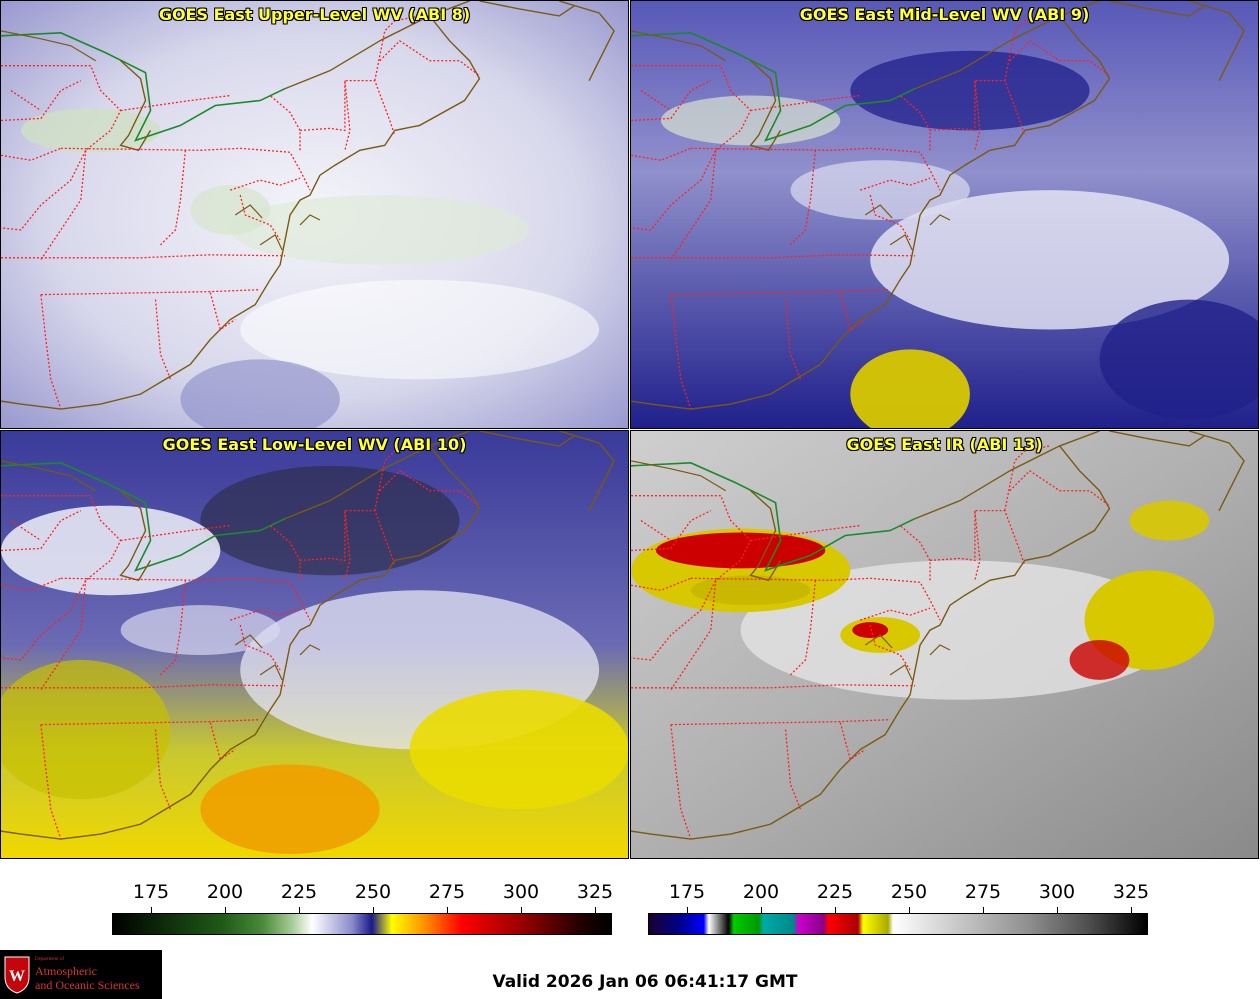 The image size is (1260, 999). Describe the element at coordinates (225, 892) in the screenshot. I see `wv-colorbar-tick-label: 200` at that location.